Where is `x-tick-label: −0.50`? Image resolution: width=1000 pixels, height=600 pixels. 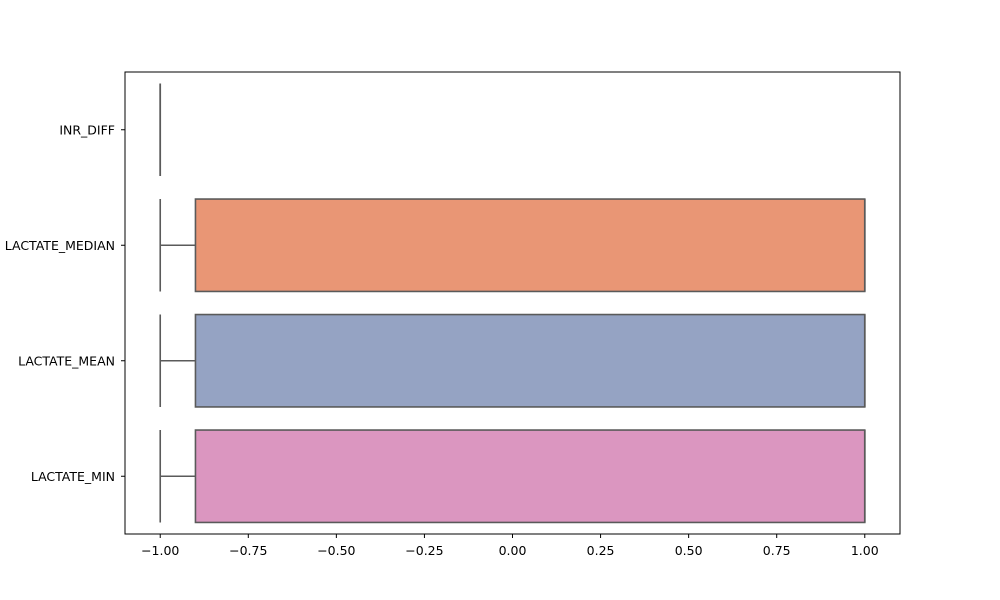
x-tick-label: −0.50 is located at coordinates (336, 550).